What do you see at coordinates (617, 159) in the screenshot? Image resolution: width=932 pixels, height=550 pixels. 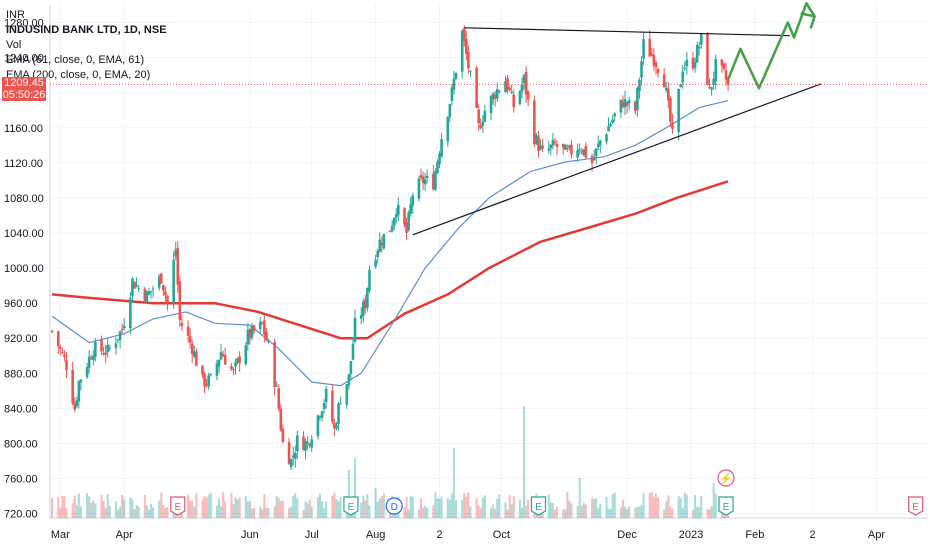 I see `trendline-lower` at bounding box center [617, 159].